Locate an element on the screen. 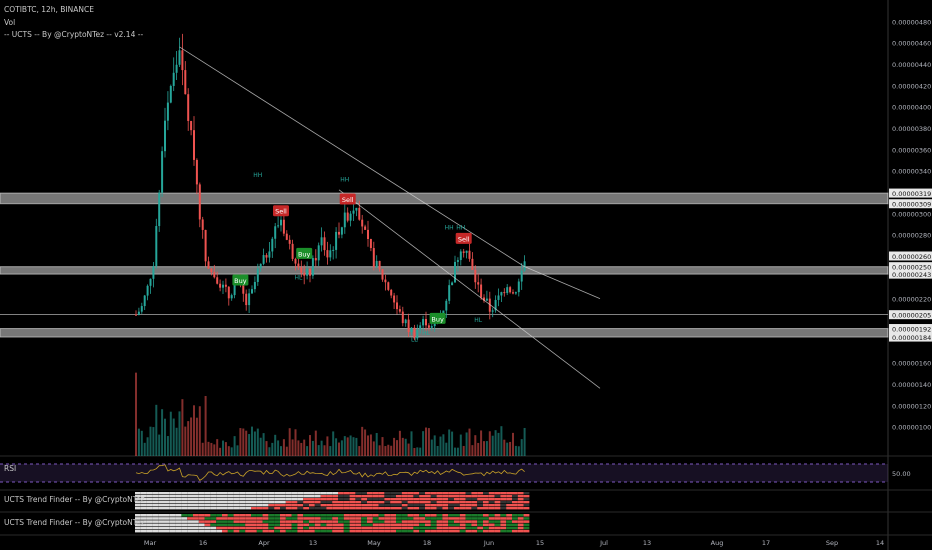 The image size is (932, 550). rsi-line is located at coordinates (330, 472).